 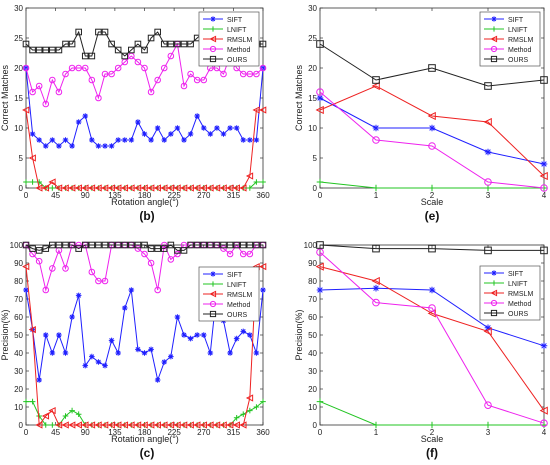 What do you see at coordinates (431, 131) in the screenshot?
I see `series-rmslm` at bounding box center [431, 131].